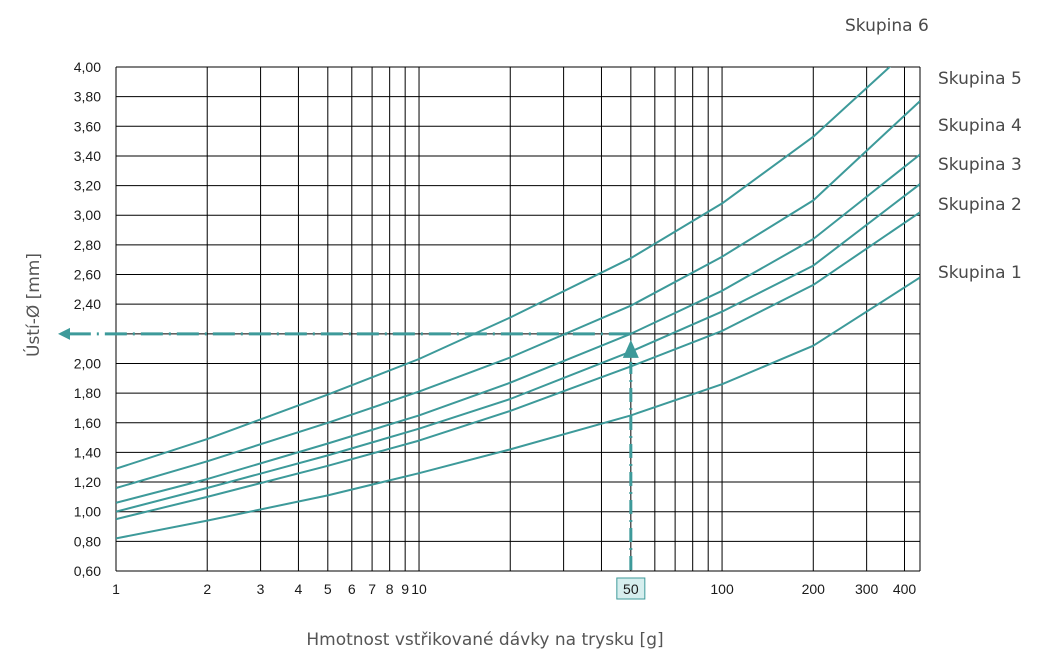 This screenshot has width=1050, height=653. Describe the element at coordinates (372, 589) in the screenshot. I see `x-tick-label: 7` at that location.